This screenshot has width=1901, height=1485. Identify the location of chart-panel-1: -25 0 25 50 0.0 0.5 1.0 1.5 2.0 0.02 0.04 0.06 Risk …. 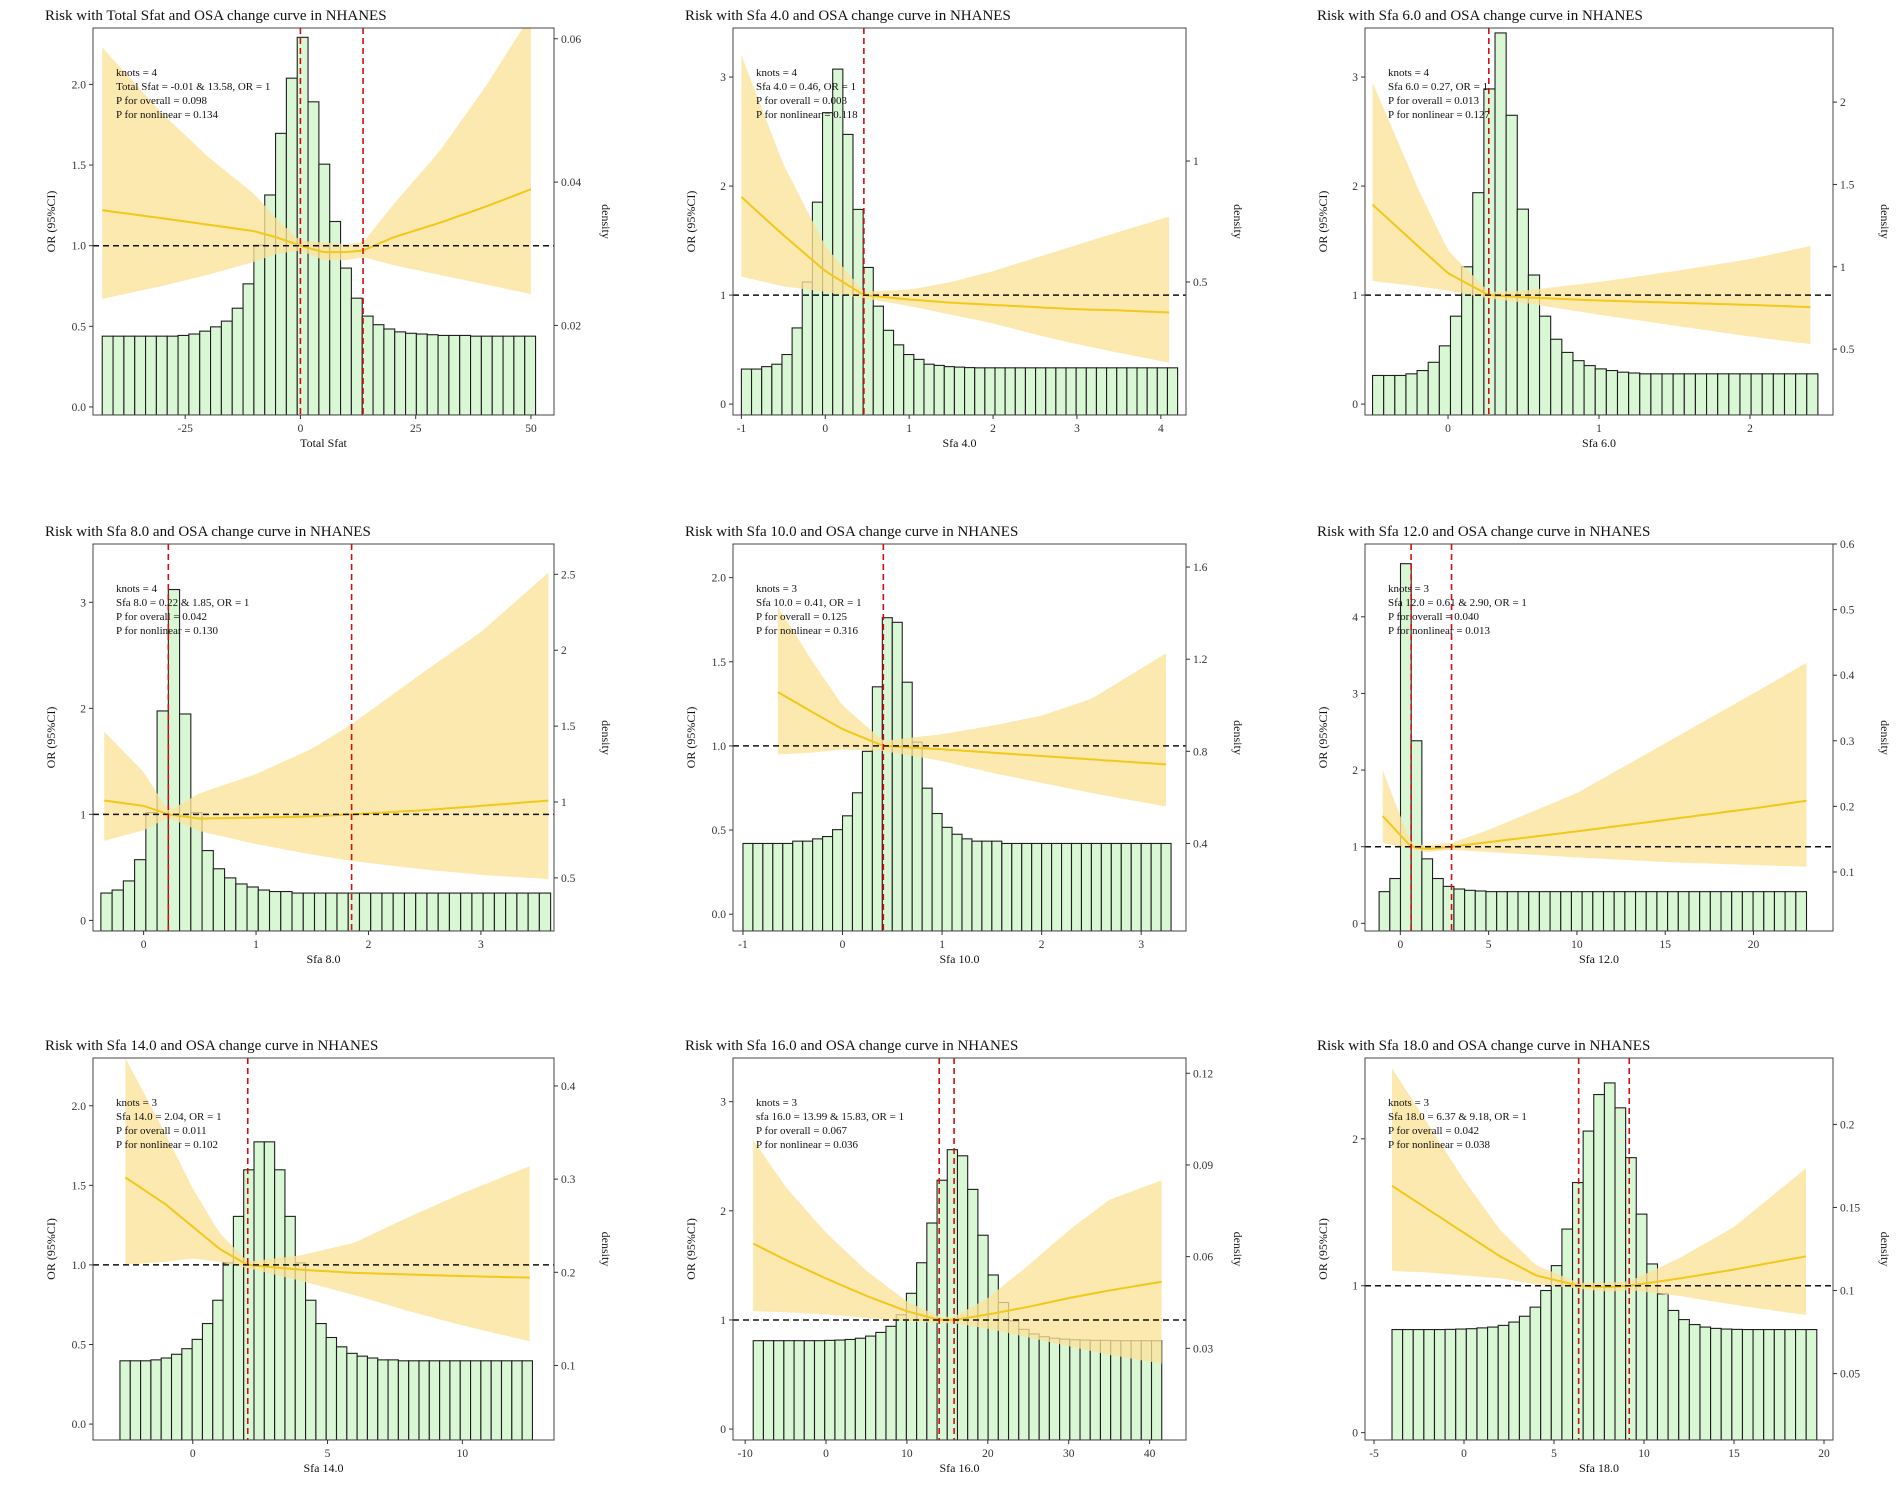
(324, 230).